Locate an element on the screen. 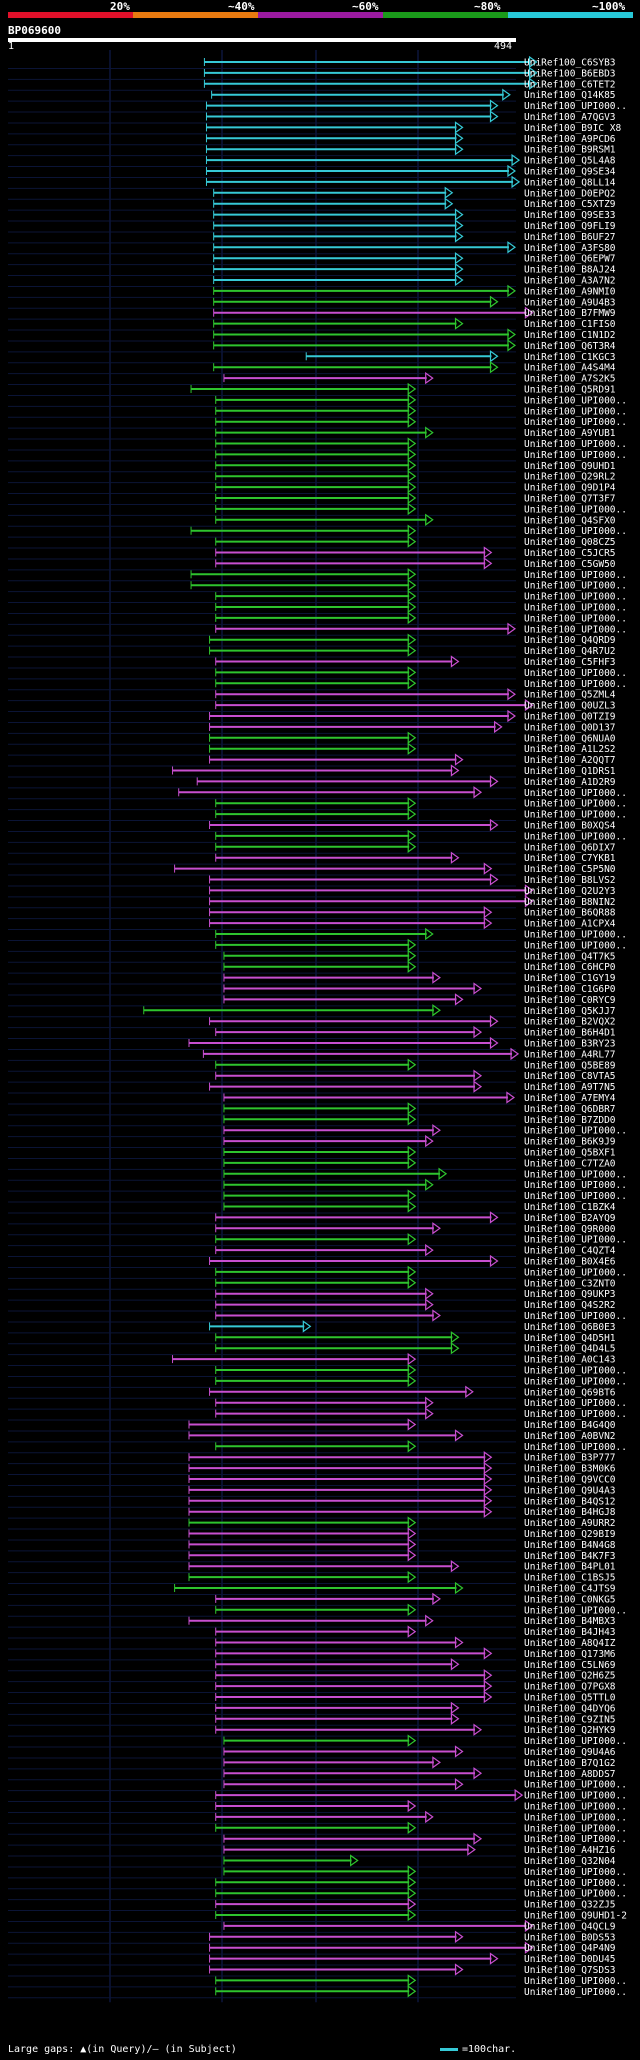  hit-label: UniRef100_B4K7F3 is located at coordinates (570, 1556).